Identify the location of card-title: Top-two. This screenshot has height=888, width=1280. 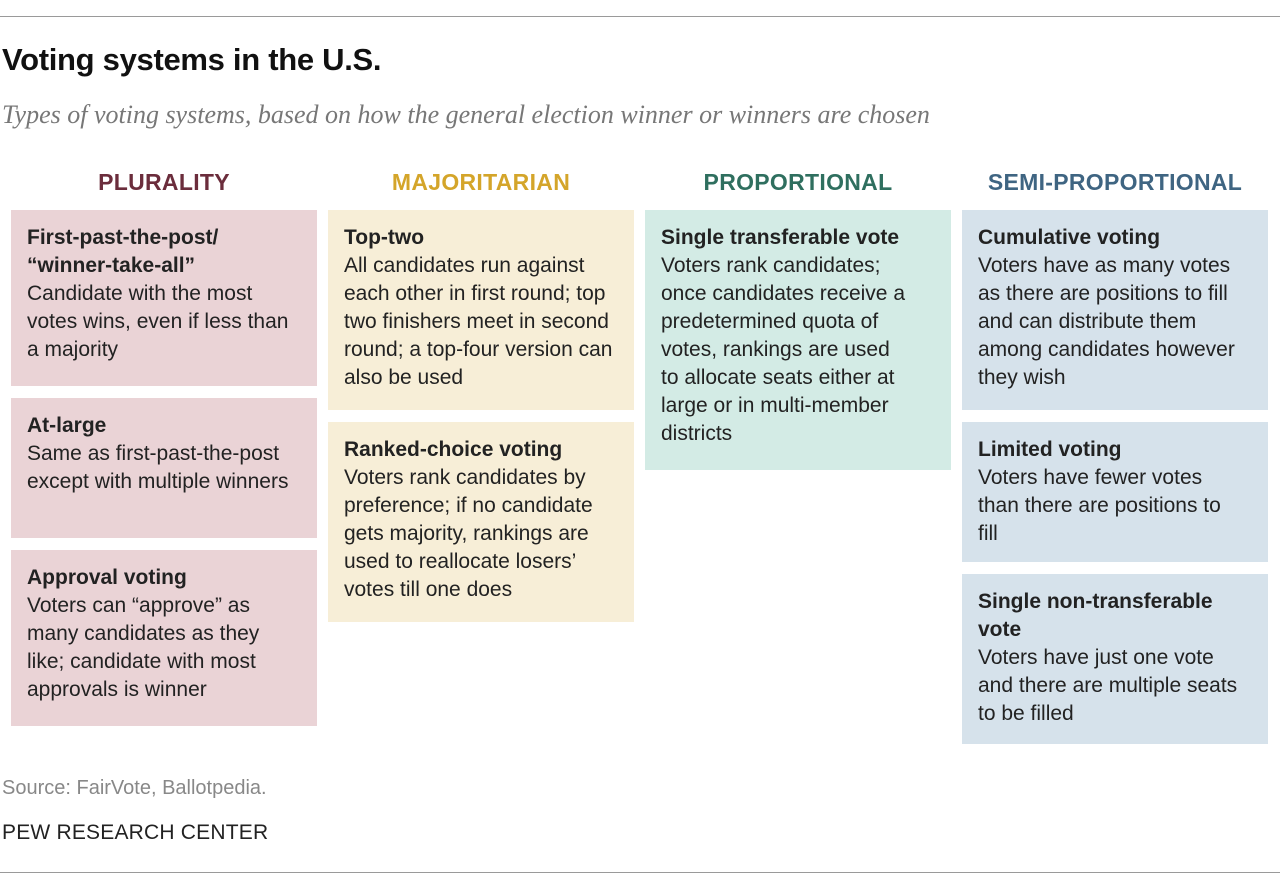
(481, 238).